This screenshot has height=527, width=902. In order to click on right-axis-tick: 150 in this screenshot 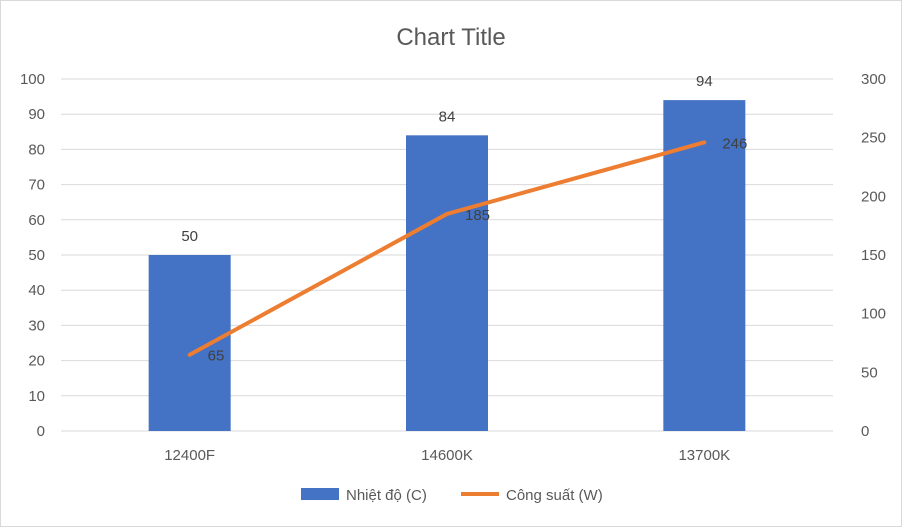, I will do `click(873, 255)`.